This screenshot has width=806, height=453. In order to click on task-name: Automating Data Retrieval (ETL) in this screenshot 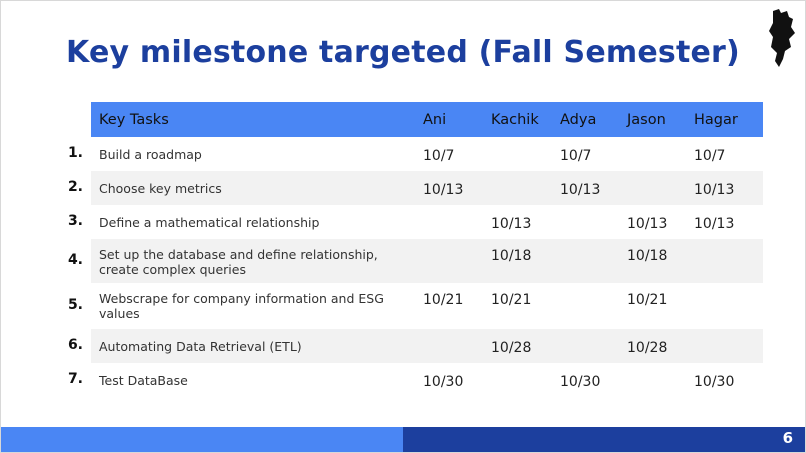, I will do `click(200, 346)`.